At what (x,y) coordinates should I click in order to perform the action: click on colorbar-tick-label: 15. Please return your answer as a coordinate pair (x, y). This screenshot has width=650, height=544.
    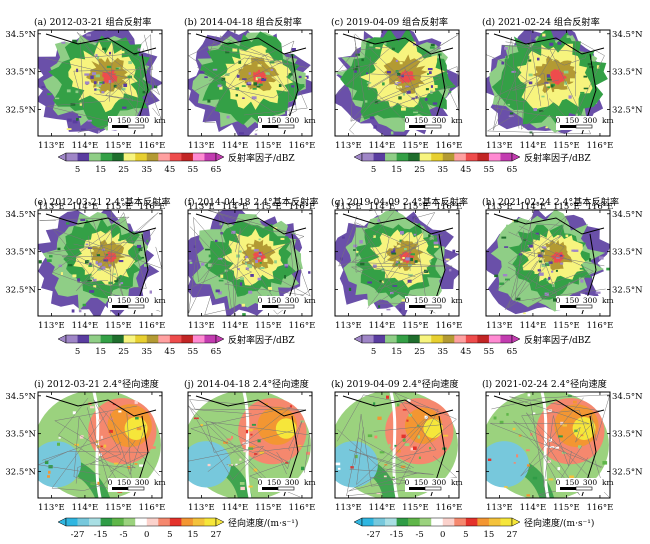
    Looking at the image, I should click on (489, 535).